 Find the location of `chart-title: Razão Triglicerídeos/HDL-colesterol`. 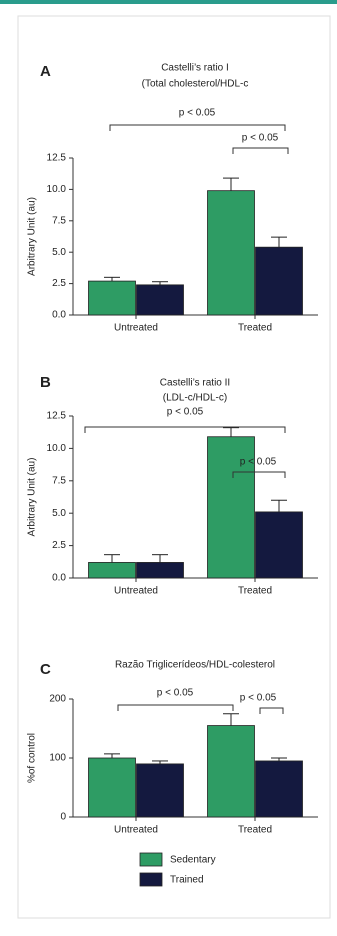

chart-title: Razão Triglicerídeos/HDL-colesterol is located at coordinates (195, 665).